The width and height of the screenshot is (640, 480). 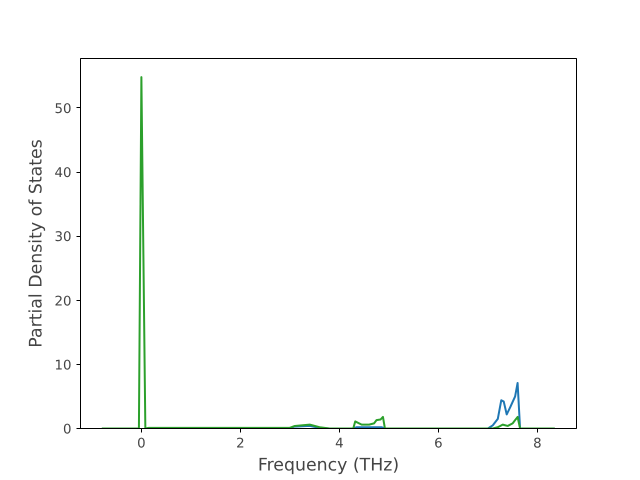 I want to click on y-tick-label: 50, so click(x=63, y=109).